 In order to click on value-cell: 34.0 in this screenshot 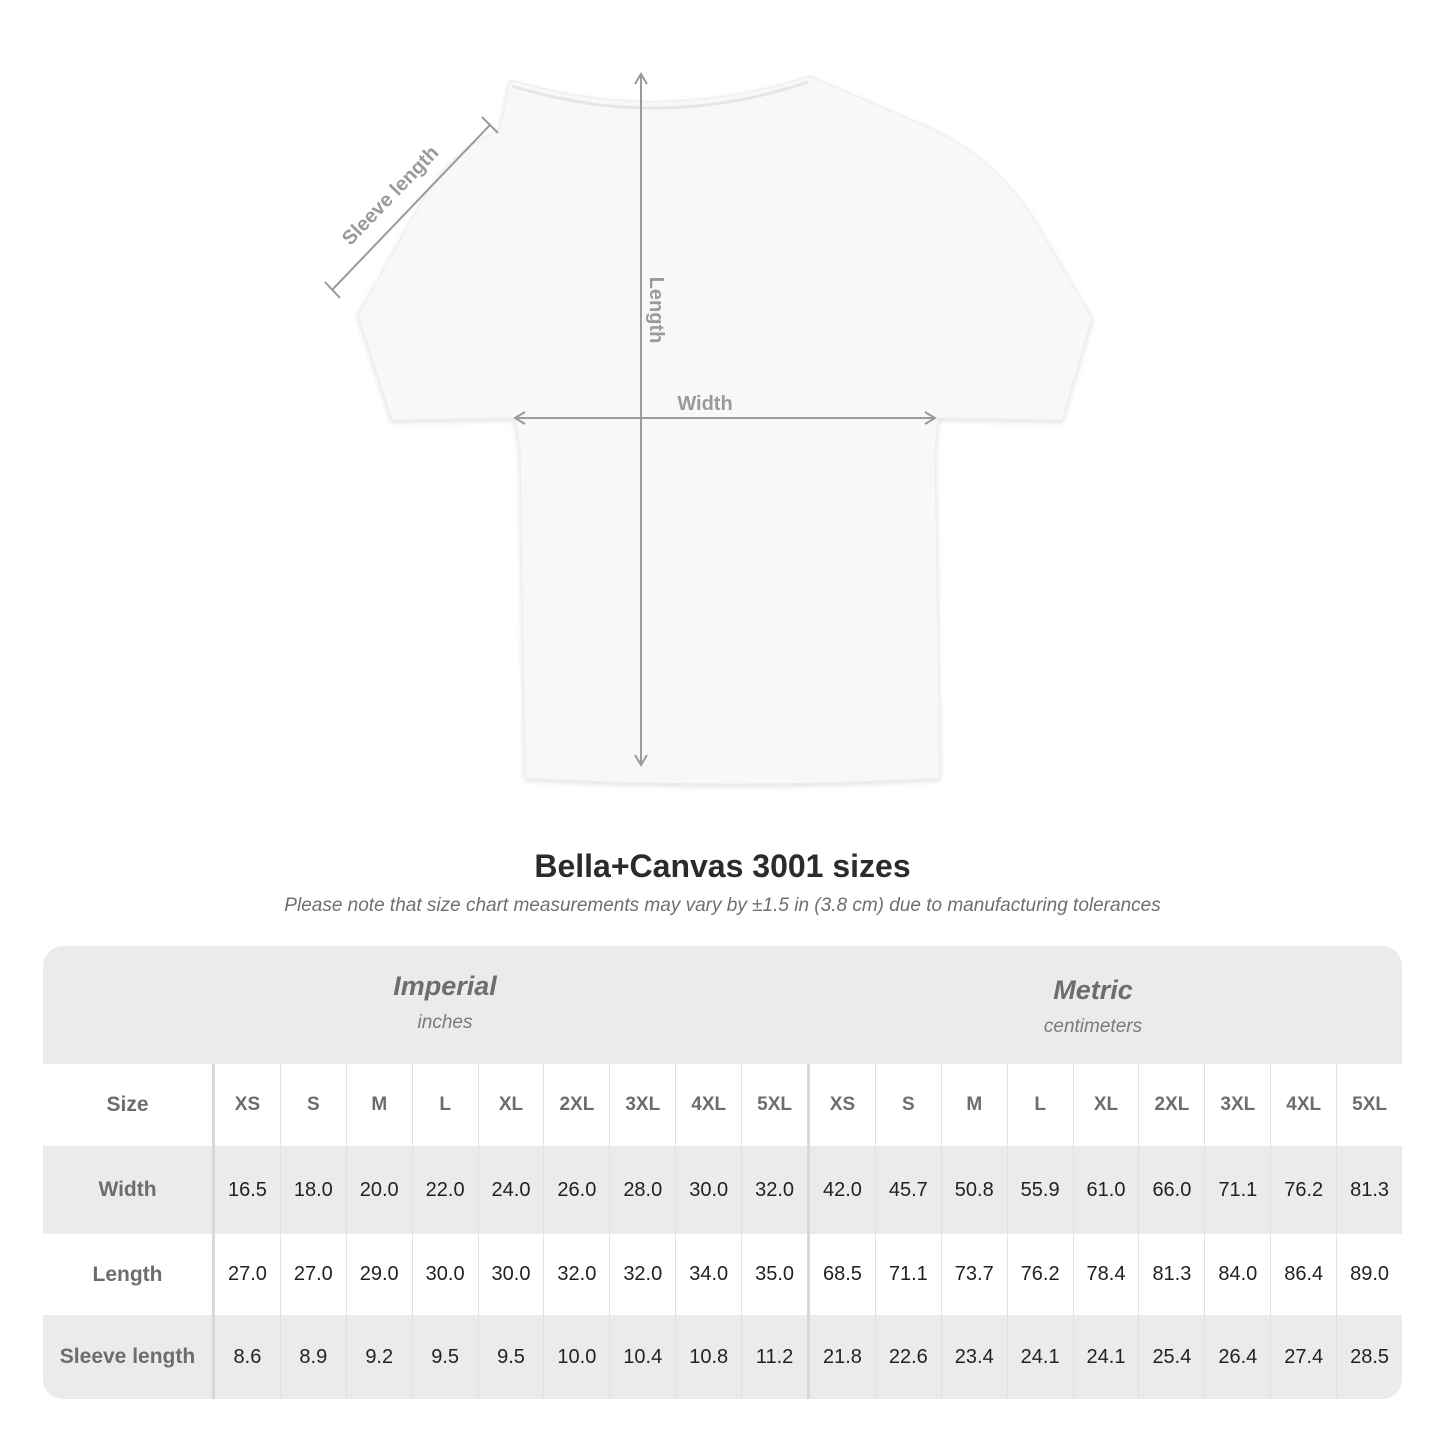, I will do `click(709, 1274)`.